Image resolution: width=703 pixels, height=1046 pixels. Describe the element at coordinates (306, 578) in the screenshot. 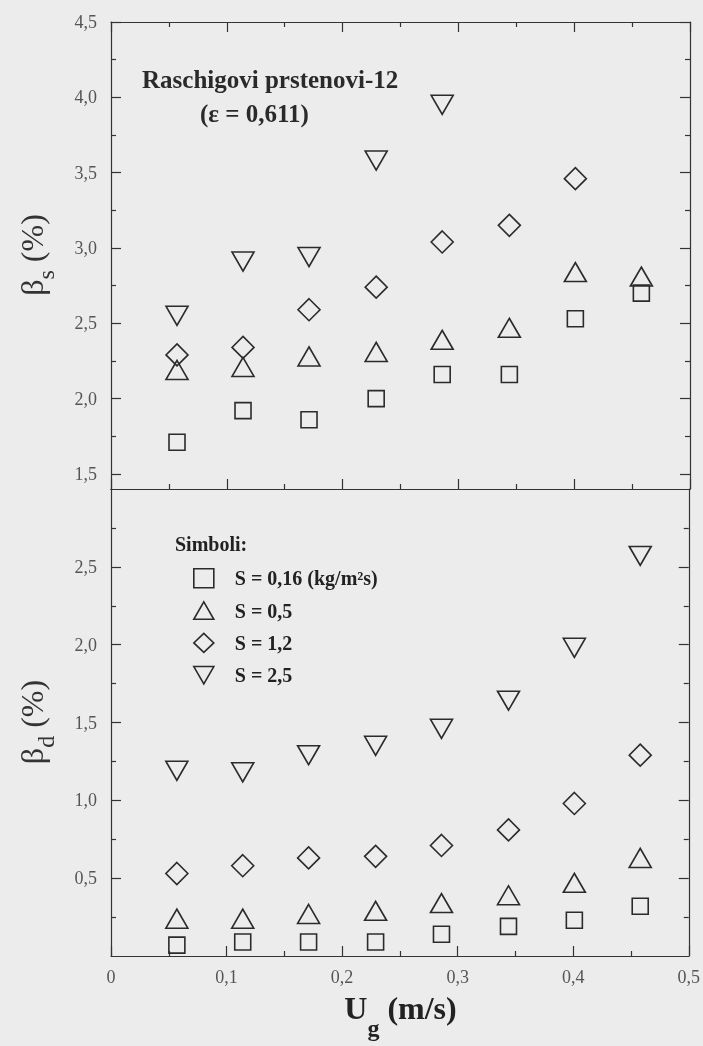

I see `legend-label: S = 0,16 (kg/m²s)` at that location.